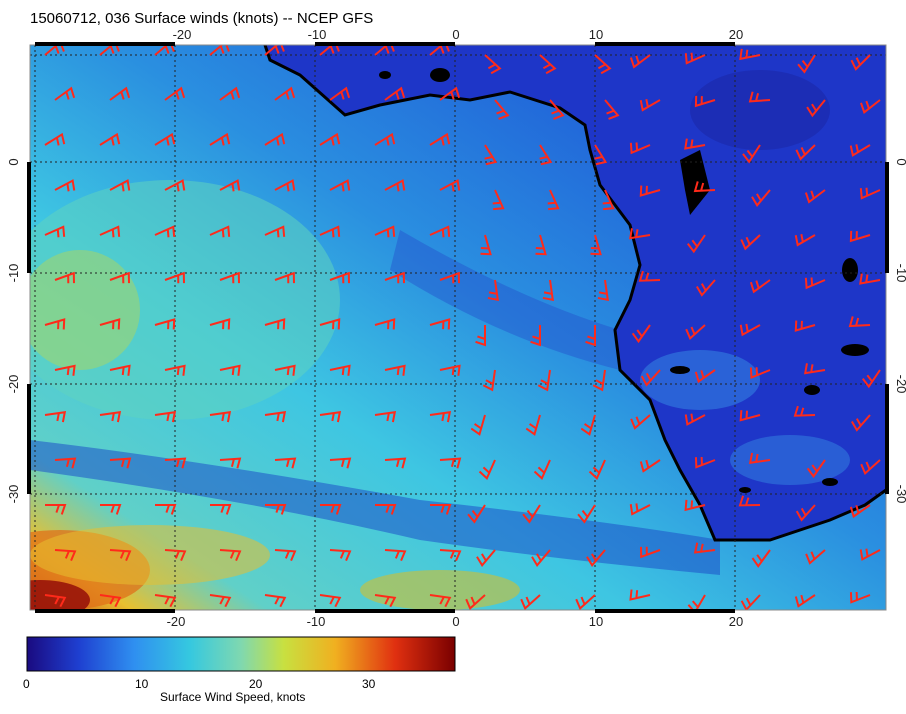 The height and width of the screenshot is (714, 906). Describe the element at coordinates (233, 697) in the screenshot. I see `colorbar-label: Surface Wind Speed, knots` at that location.